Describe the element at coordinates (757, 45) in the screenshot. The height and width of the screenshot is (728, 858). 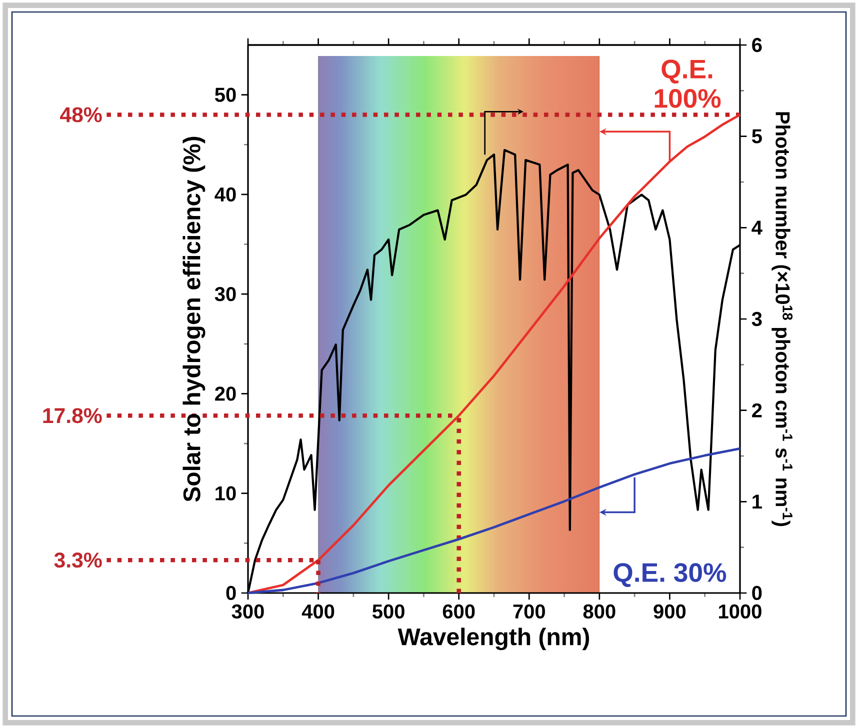
I see `y2-tick-label: 6` at that location.